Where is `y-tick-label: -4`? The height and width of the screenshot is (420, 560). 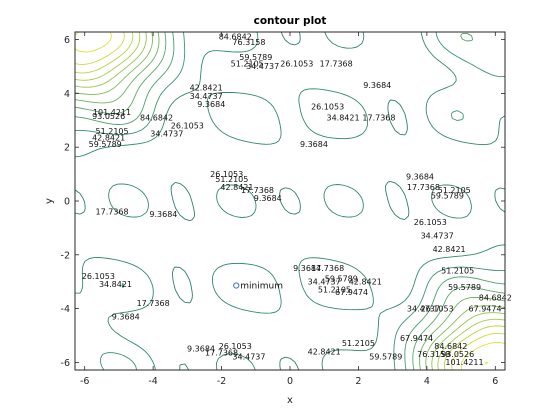 y-tick-label: -4 is located at coordinates (65, 309).